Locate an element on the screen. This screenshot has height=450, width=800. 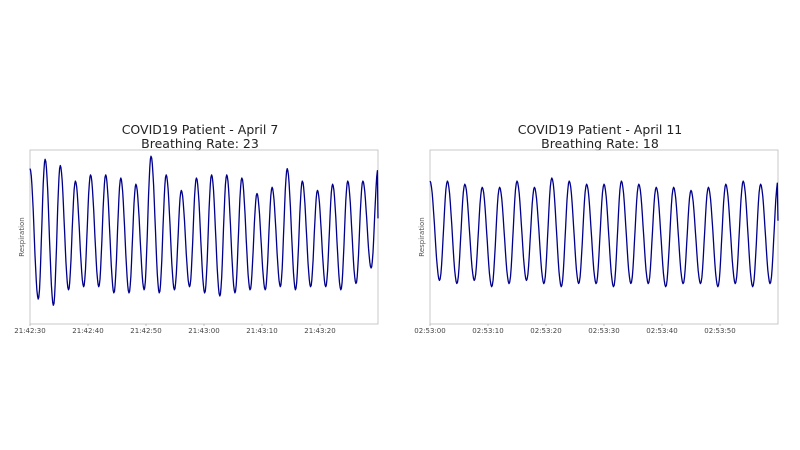
x-tick-label: 21:43:00 is located at coordinates (203, 331).